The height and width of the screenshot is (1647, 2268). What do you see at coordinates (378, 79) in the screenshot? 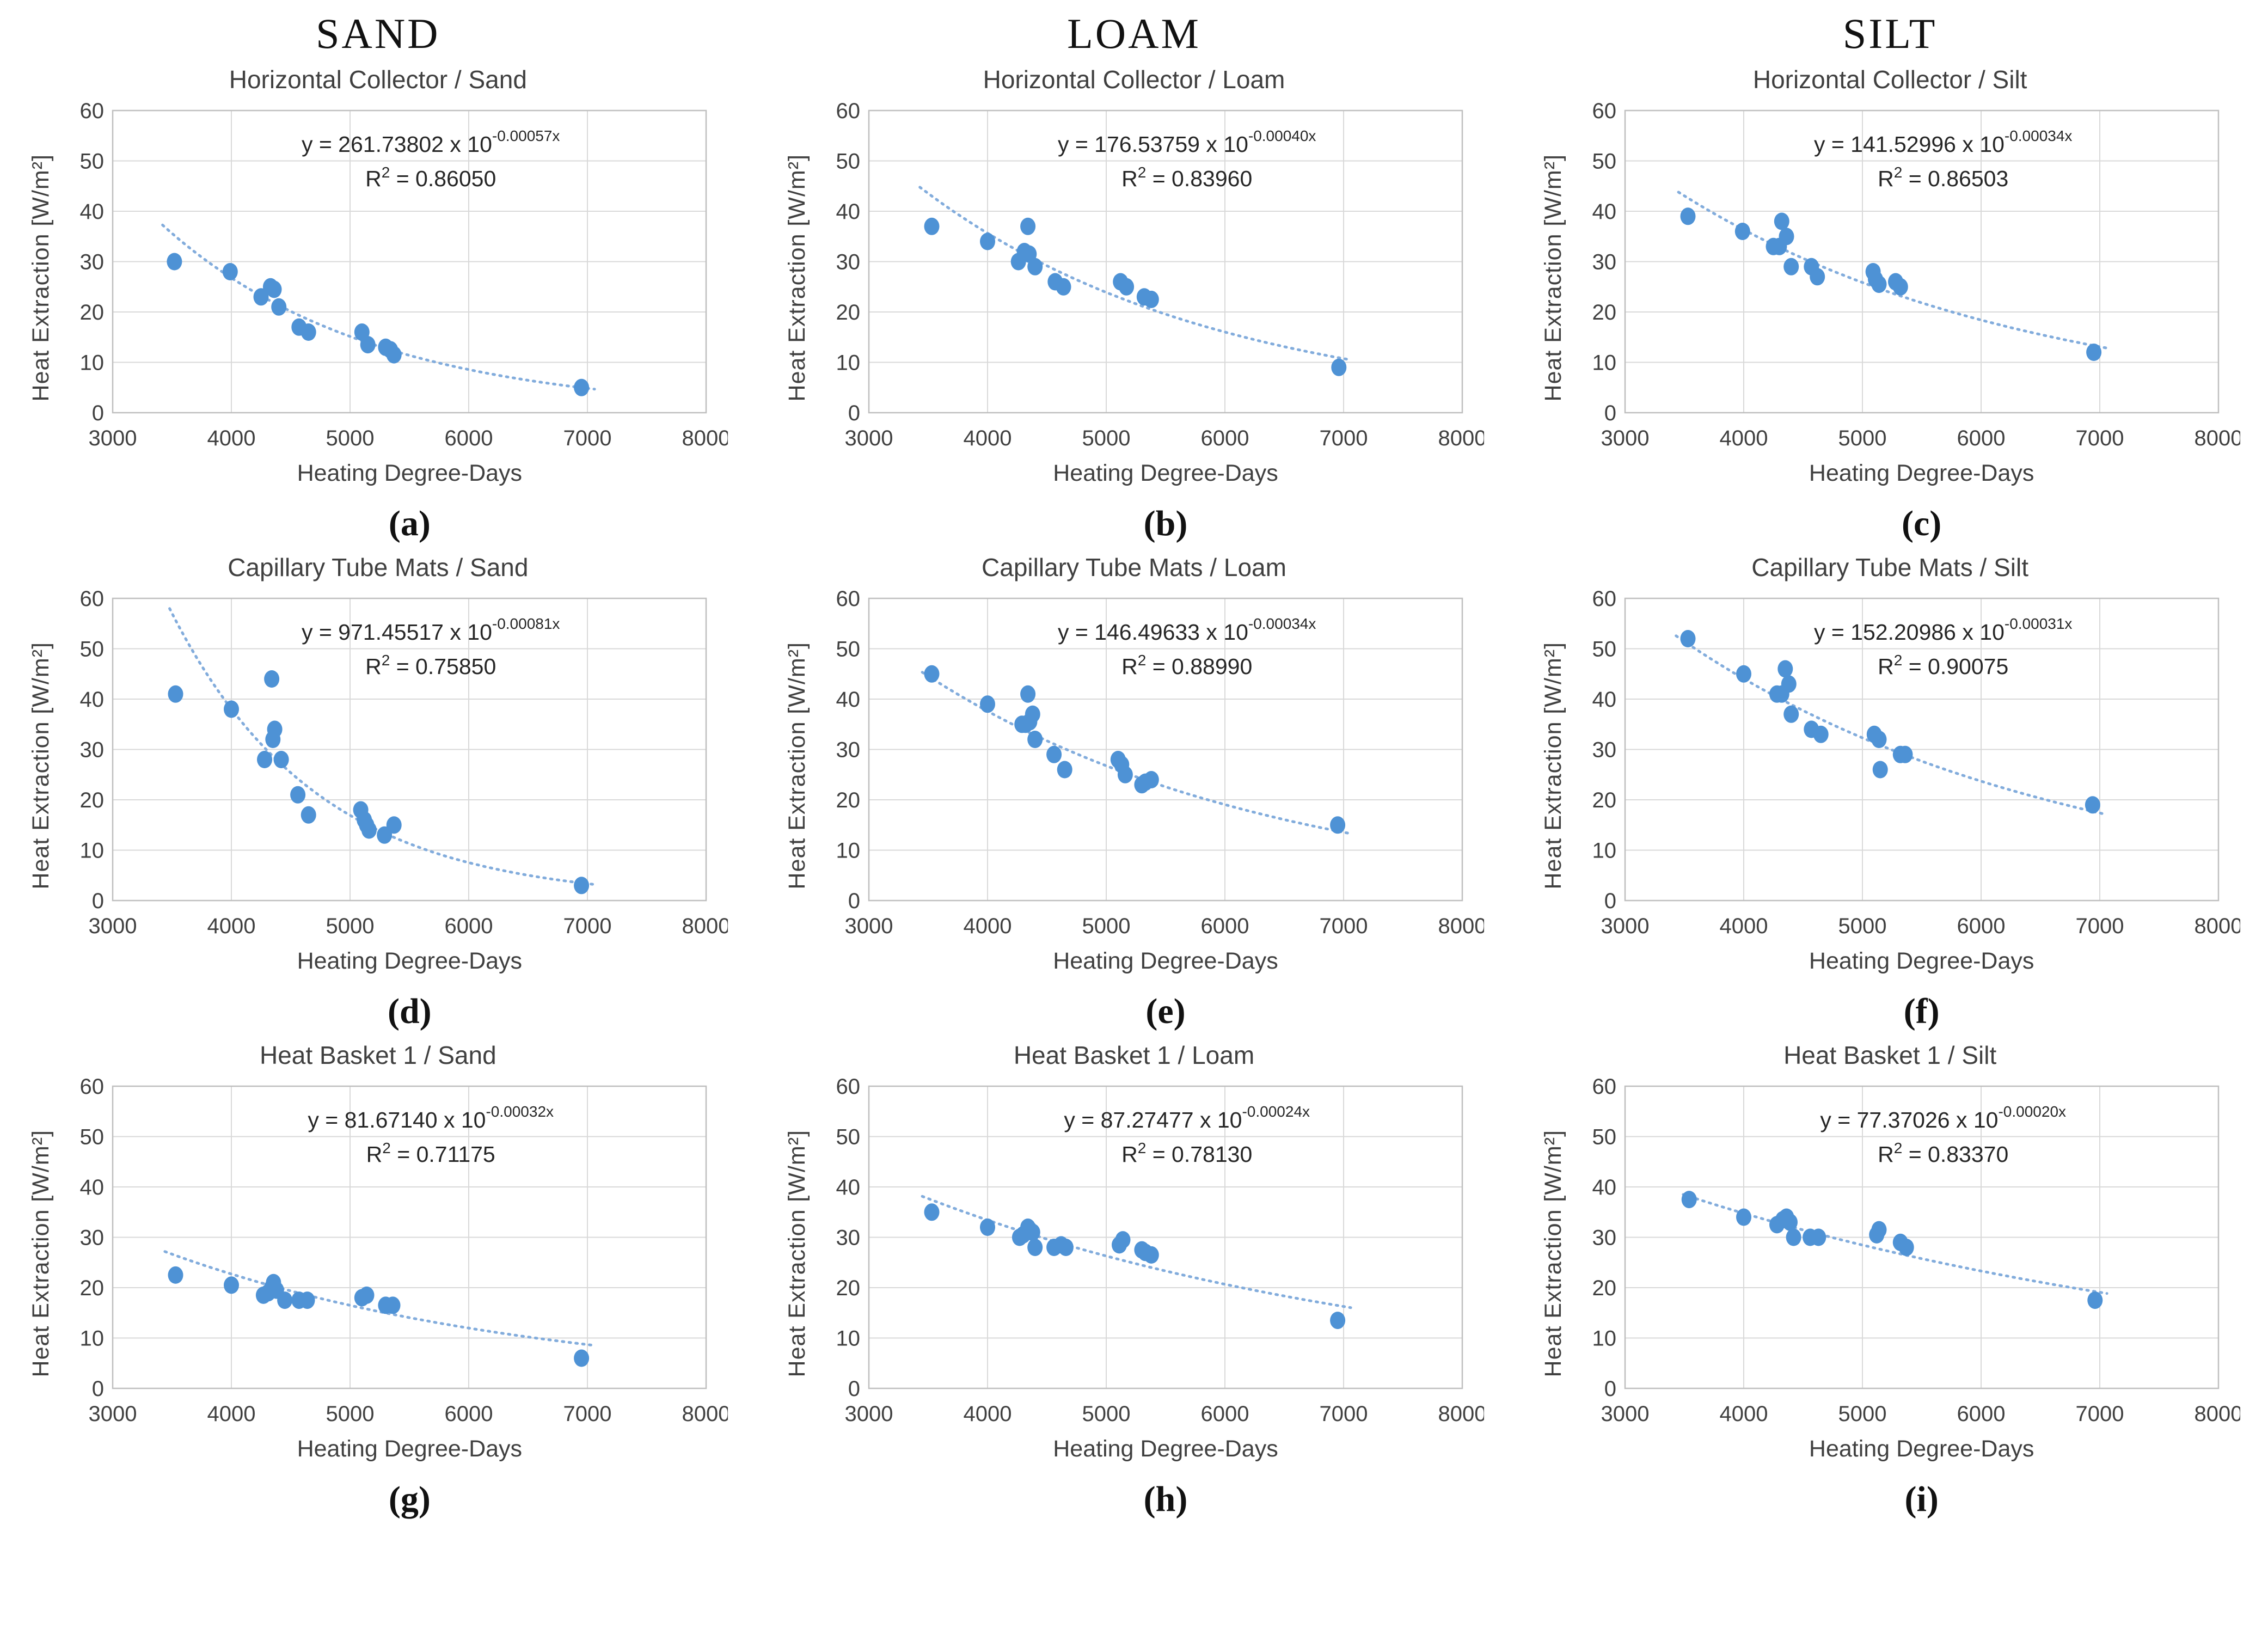
I see `chart-title: Horizontal Collector / Sand` at bounding box center [378, 79].